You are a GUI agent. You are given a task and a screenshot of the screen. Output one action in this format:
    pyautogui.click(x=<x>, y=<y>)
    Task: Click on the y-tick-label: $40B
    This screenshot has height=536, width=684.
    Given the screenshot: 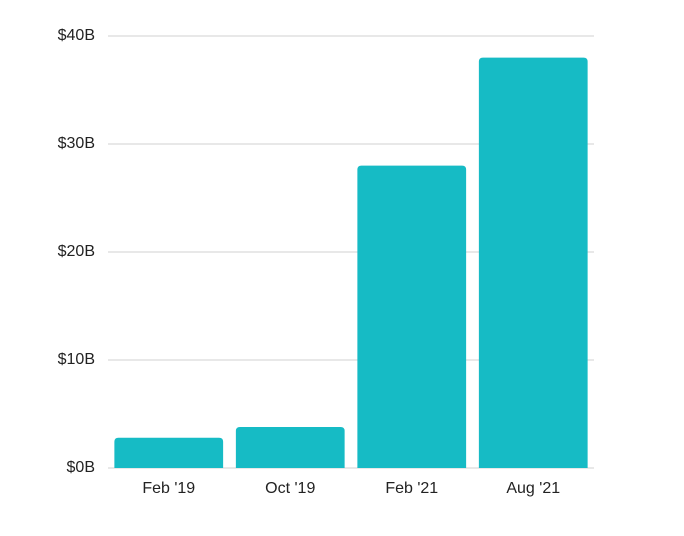 What is the action you would take?
    pyautogui.click(x=76, y=35)
    